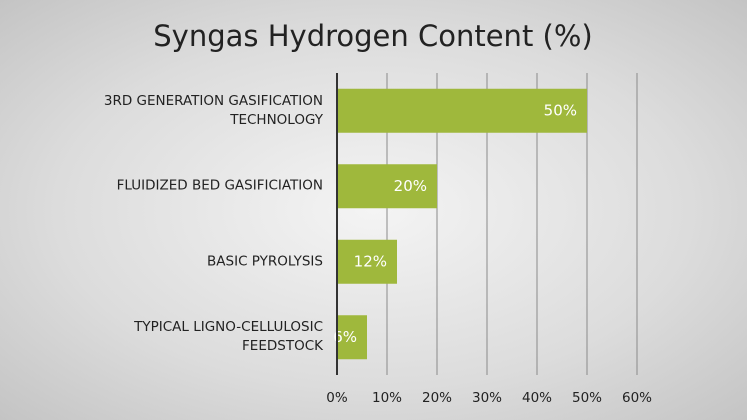  I want to click on value-label: 50%, so click(560, 110).